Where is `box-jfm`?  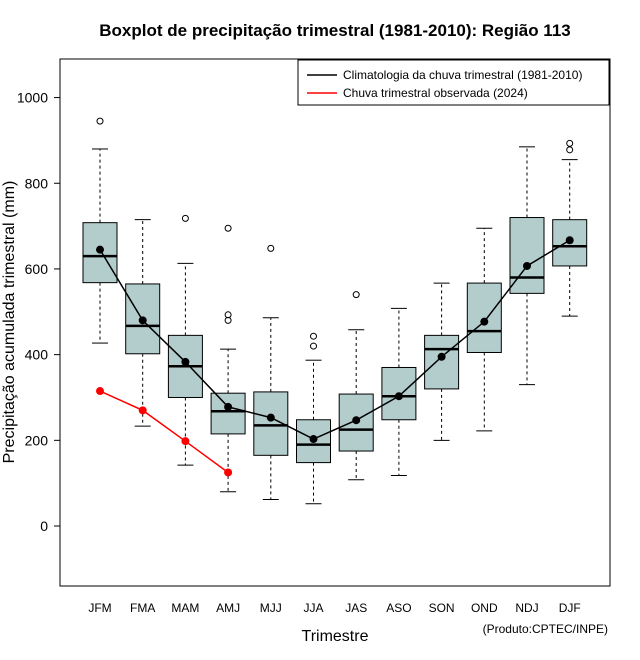 box-jfm is located at coordinates (100, 230).